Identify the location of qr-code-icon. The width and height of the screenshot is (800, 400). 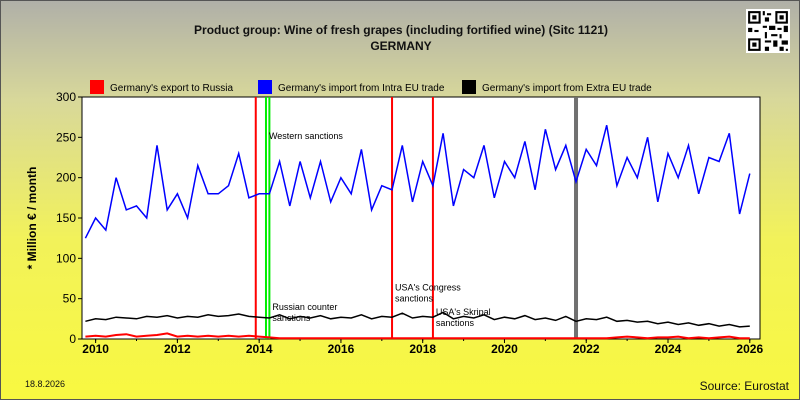
(768, 31).